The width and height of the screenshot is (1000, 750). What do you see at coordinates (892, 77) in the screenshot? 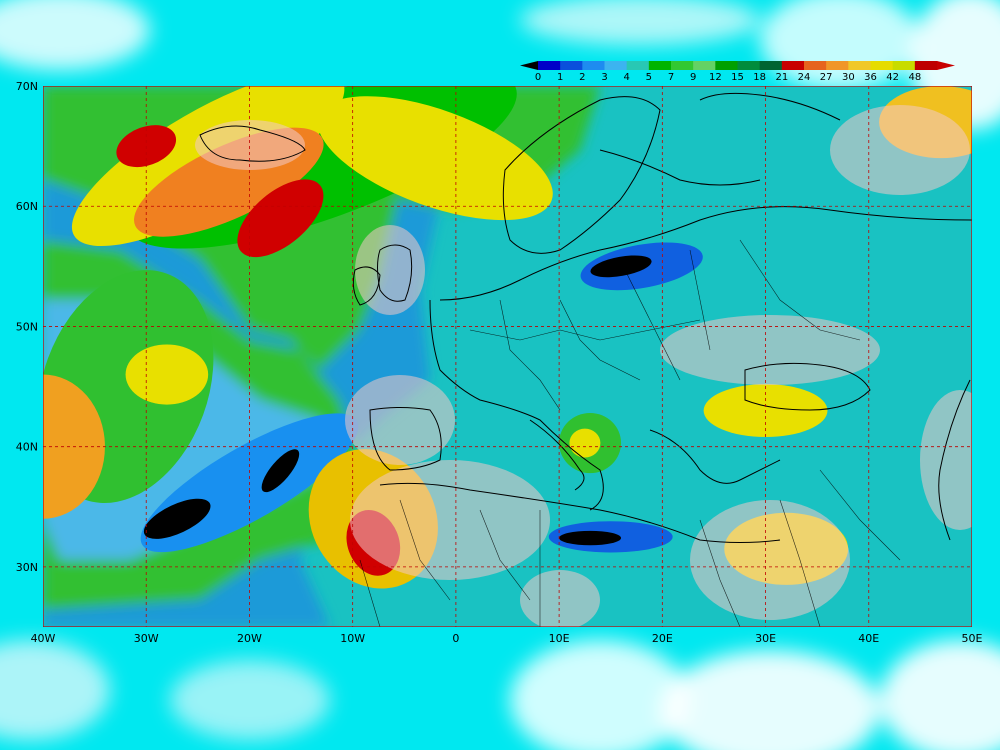
I see `colorbar-label: 42` at bounding box center [892, 77].